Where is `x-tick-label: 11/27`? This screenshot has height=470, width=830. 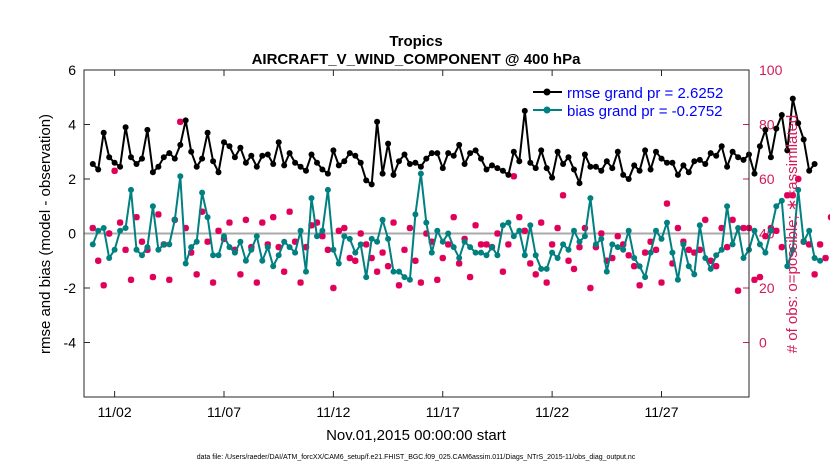 x-tick-label: 11/27 is located at coordinates (662, 412).